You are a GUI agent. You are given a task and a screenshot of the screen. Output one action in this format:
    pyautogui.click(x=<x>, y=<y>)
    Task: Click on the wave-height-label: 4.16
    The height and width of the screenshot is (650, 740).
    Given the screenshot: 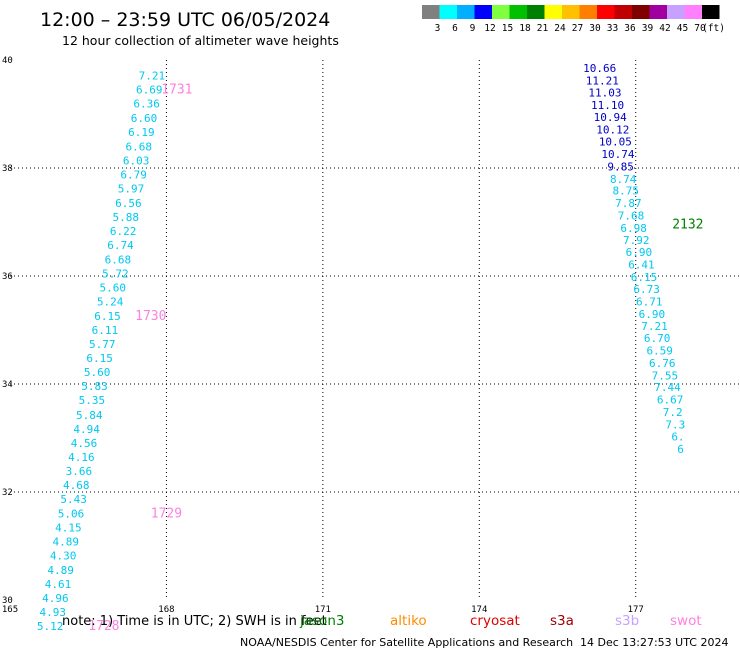 What is the action you would take?
    pyautogui.click(x=81, y=457)
    